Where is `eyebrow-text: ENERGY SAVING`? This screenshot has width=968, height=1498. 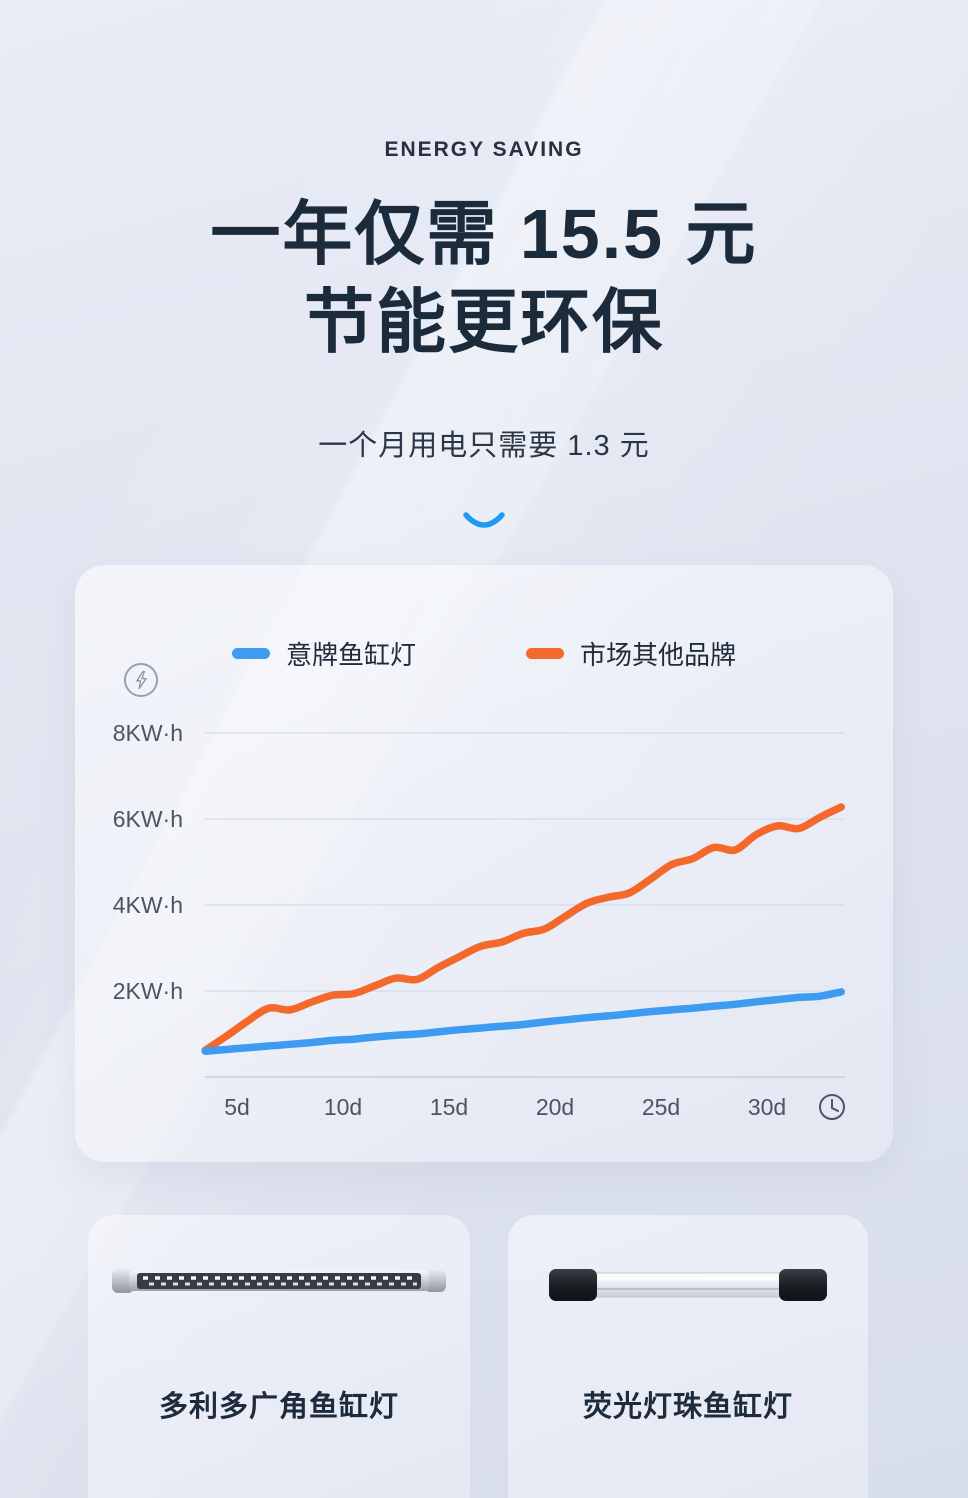
eyebrow-text: ENERGY SAVING is located at coordinates (484, 149).